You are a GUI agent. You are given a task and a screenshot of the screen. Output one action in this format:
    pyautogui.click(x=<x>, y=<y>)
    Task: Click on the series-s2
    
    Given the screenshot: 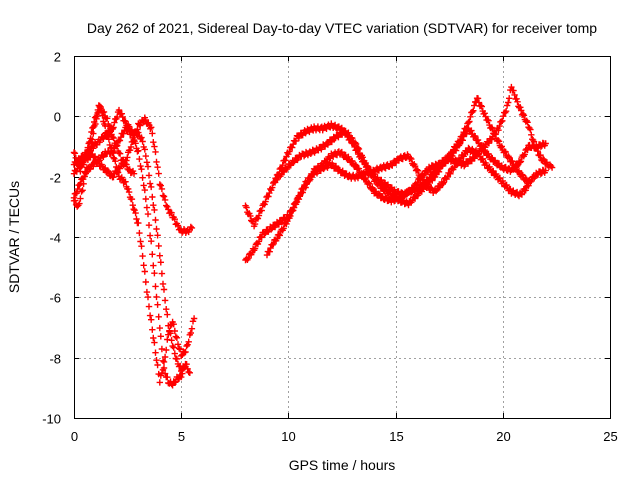 What is the action you would take?
    pyautogui.click(x=131, y=256)
    